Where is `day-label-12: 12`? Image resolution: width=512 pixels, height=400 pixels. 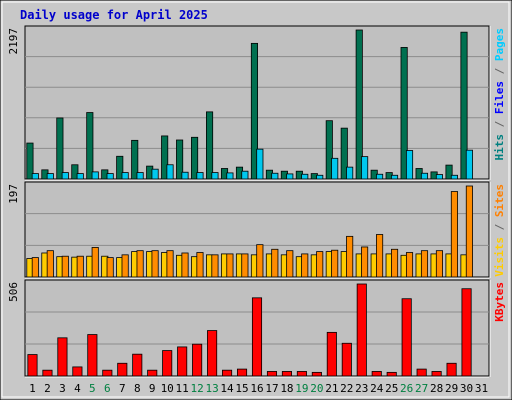
day-label-12: 12 is located at coordinates (197, 388).